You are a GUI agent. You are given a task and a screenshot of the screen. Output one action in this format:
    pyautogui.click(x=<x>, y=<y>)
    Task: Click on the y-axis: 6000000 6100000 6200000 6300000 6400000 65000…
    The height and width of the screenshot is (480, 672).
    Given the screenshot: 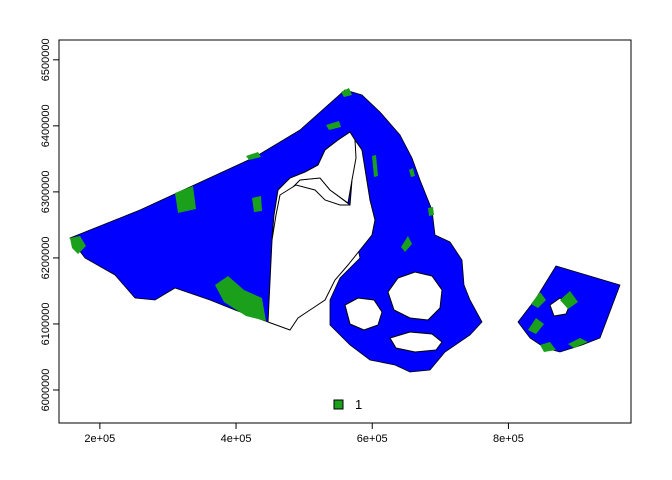 What is the action you would take?
    pyautogui.click(x=50, y=224)
    